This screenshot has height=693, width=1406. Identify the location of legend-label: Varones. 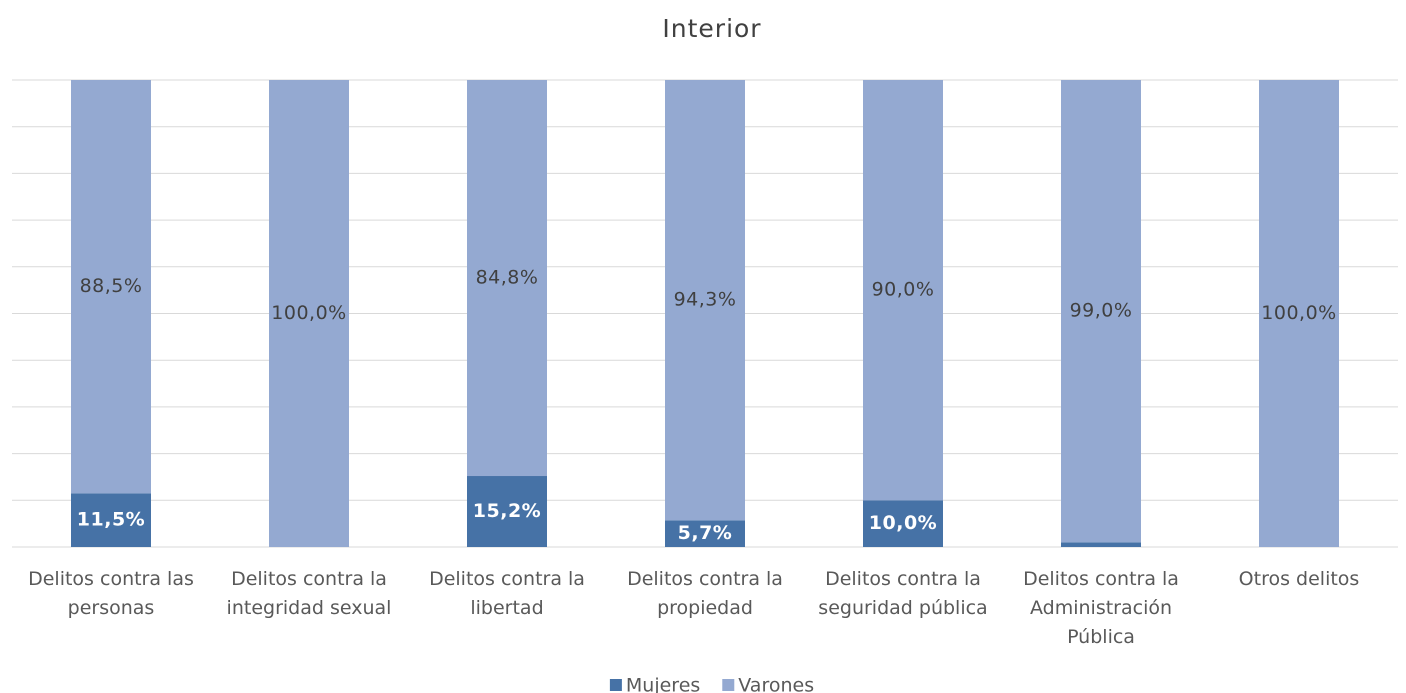
(776, 684).